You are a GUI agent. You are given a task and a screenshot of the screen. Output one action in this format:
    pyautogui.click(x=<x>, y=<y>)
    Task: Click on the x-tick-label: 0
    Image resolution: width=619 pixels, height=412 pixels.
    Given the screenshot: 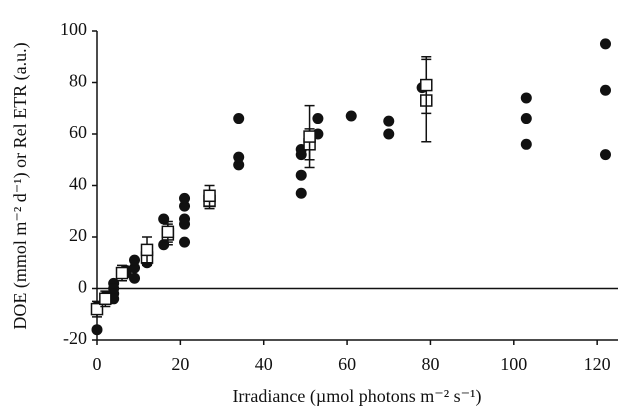 What is the action you would take?
    pyautogui.click(x=97, y=364)
    